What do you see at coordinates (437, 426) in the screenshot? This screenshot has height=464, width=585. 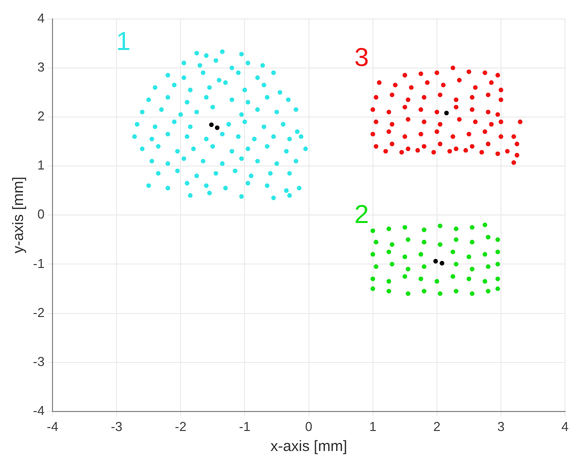 I see `x-tick-label: 2` at bounding box center [437, 426].